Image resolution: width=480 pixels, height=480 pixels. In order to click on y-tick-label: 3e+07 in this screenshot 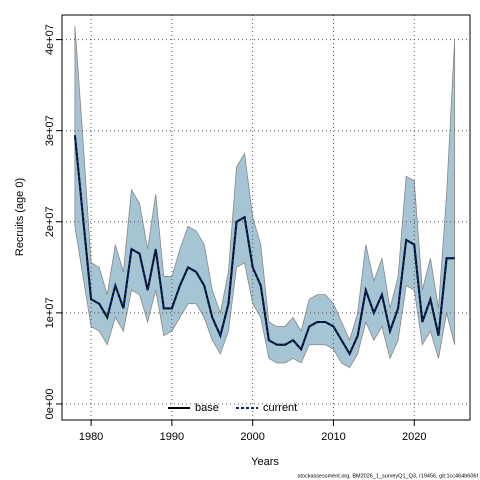, I will do `click(50, 130)`.